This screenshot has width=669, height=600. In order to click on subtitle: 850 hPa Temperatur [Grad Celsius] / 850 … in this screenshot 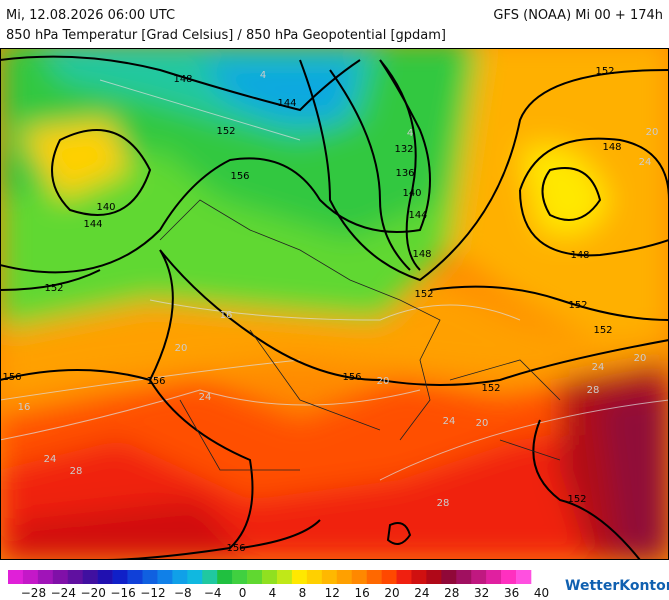, I will do `click(226, 35)`.